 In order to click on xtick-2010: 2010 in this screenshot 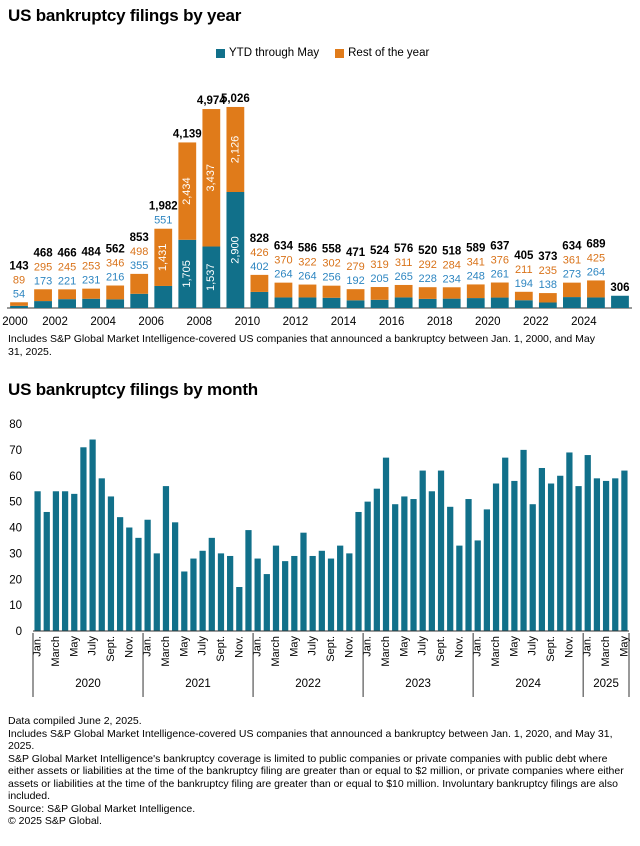, I will do `click(248, 322)`.